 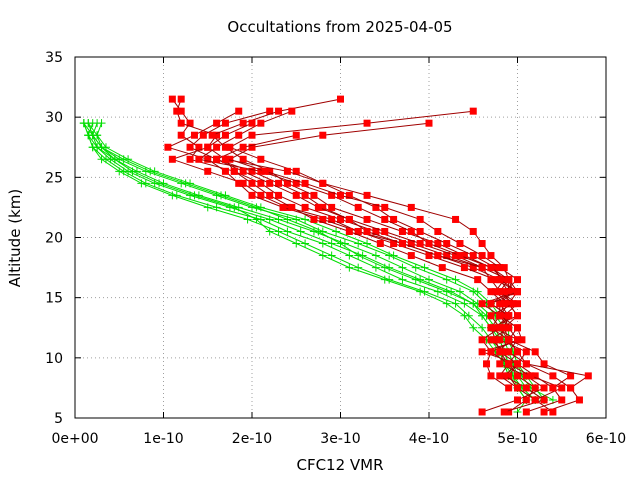 What do you see at coordinates (74, 439) in the screenshot?
I see `x-tick-label: 0e+00` at bounding box center [74, 439].